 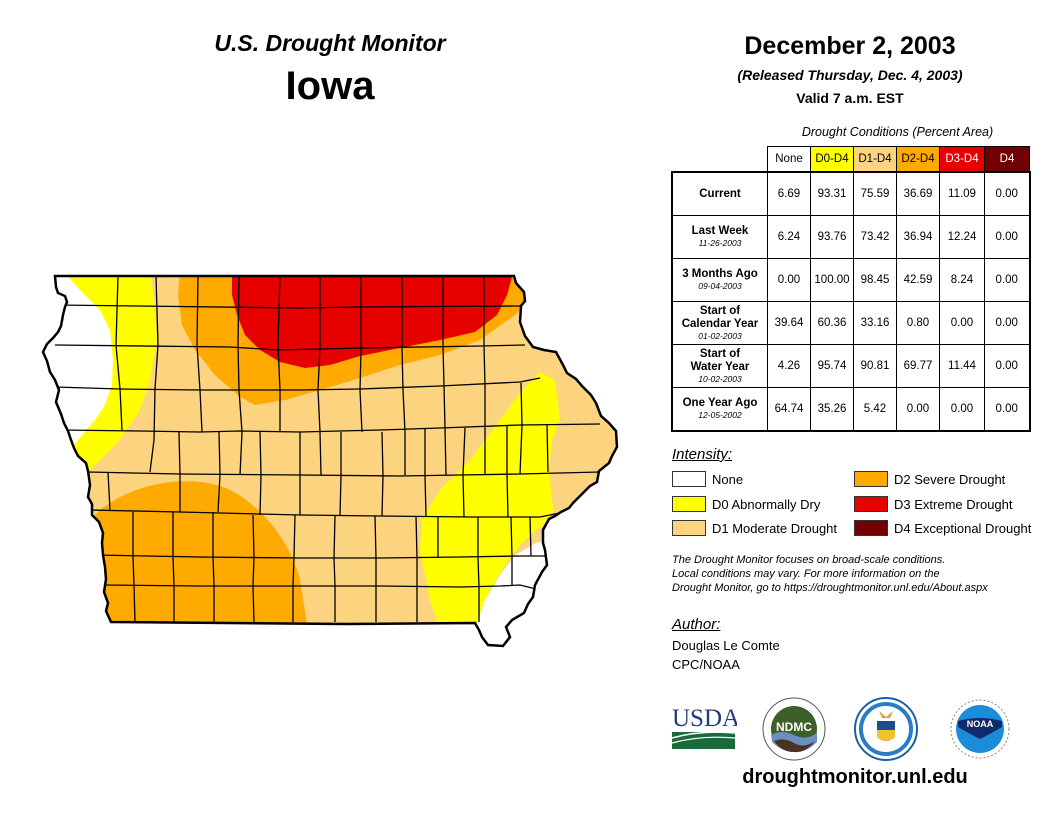 I want to click on cell: 69.77, so click(x=918, y=366).